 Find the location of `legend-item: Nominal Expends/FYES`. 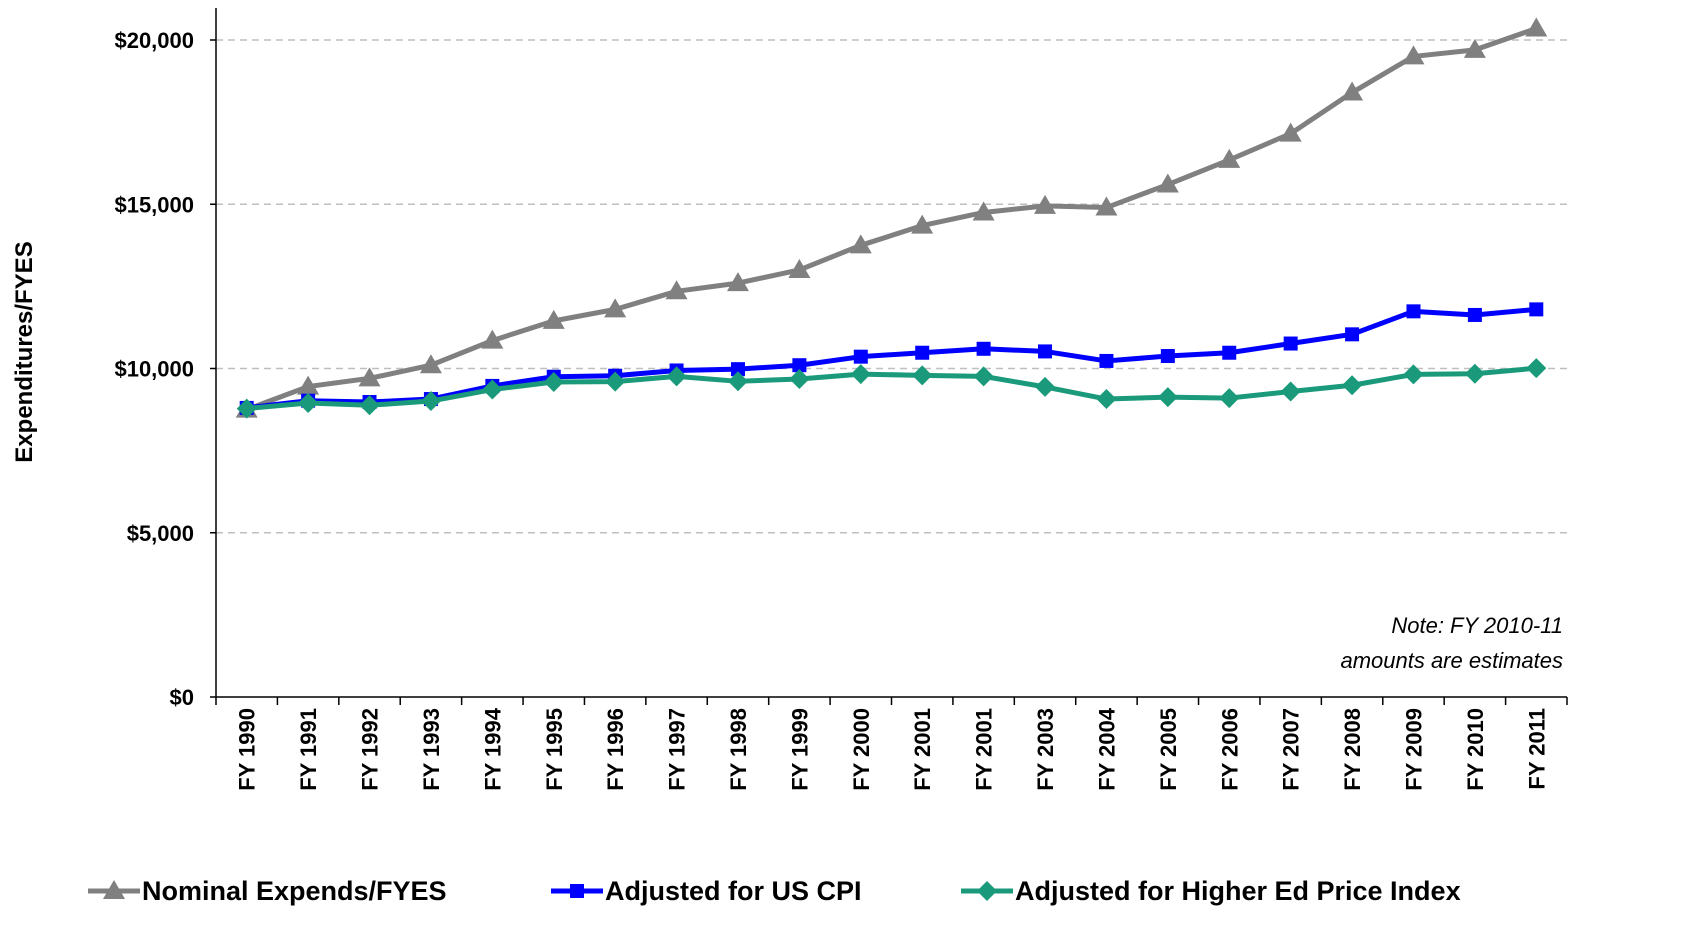

legend-item: Nominal Expends/FYES is located at coordinates (267, 891).